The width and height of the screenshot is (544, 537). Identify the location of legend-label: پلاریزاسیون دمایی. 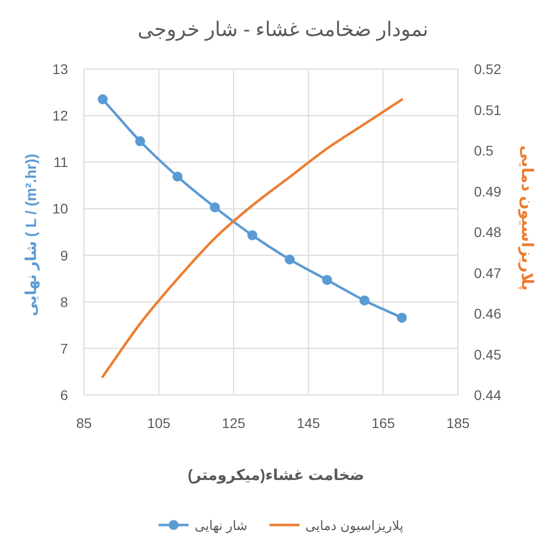
(354, 526).